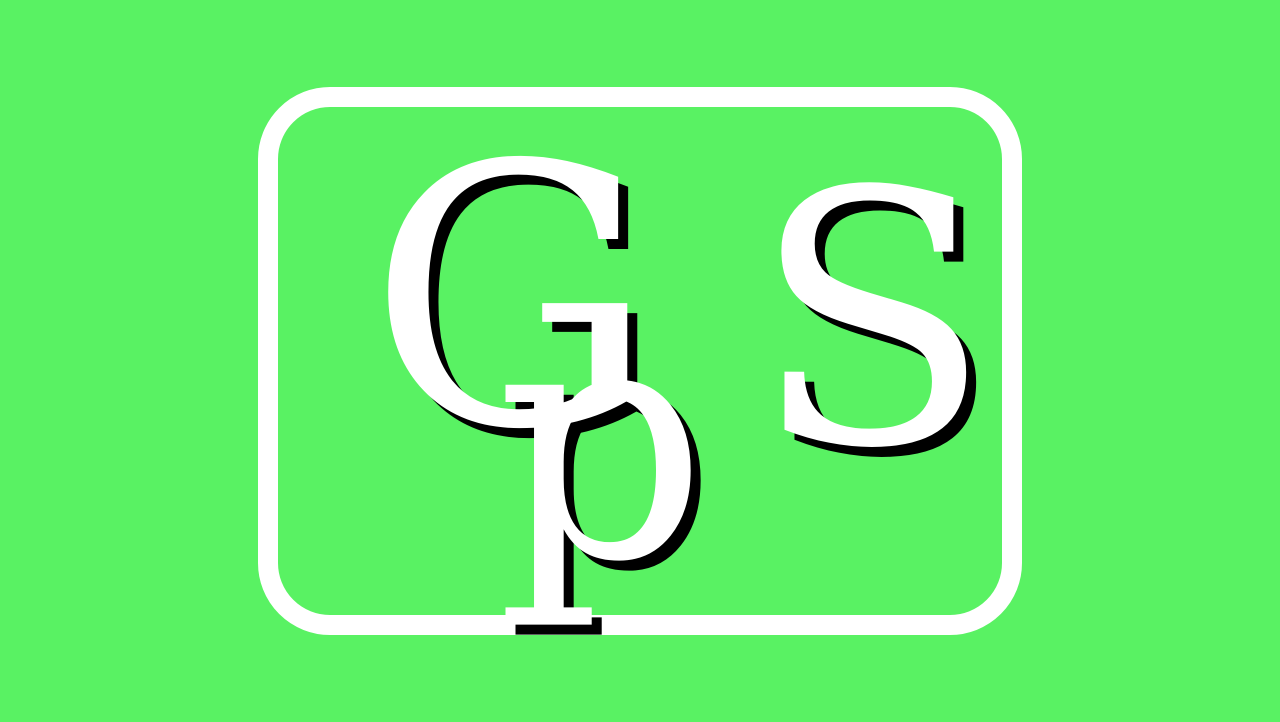 The height and width of the screenshot is (722, 1280). Describe the element at coordinates (882, 331) in the screenshot. I see `letter-s-shadow: S` at that location.